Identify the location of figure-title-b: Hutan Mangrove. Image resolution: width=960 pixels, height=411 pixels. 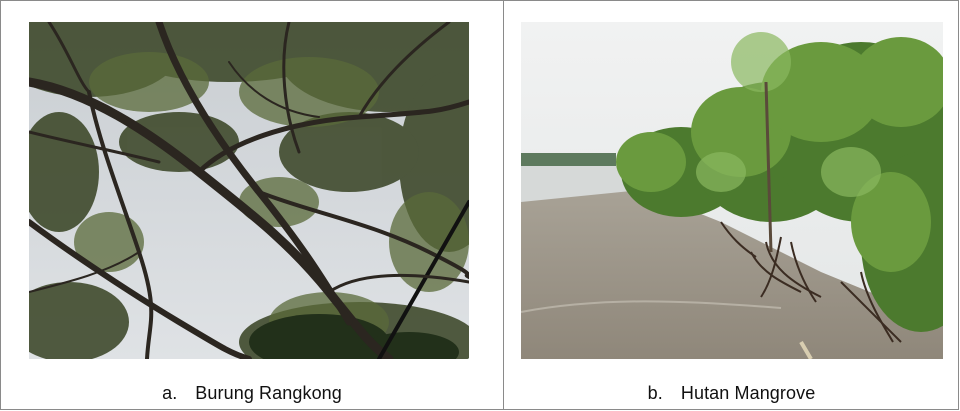
(748, 393).